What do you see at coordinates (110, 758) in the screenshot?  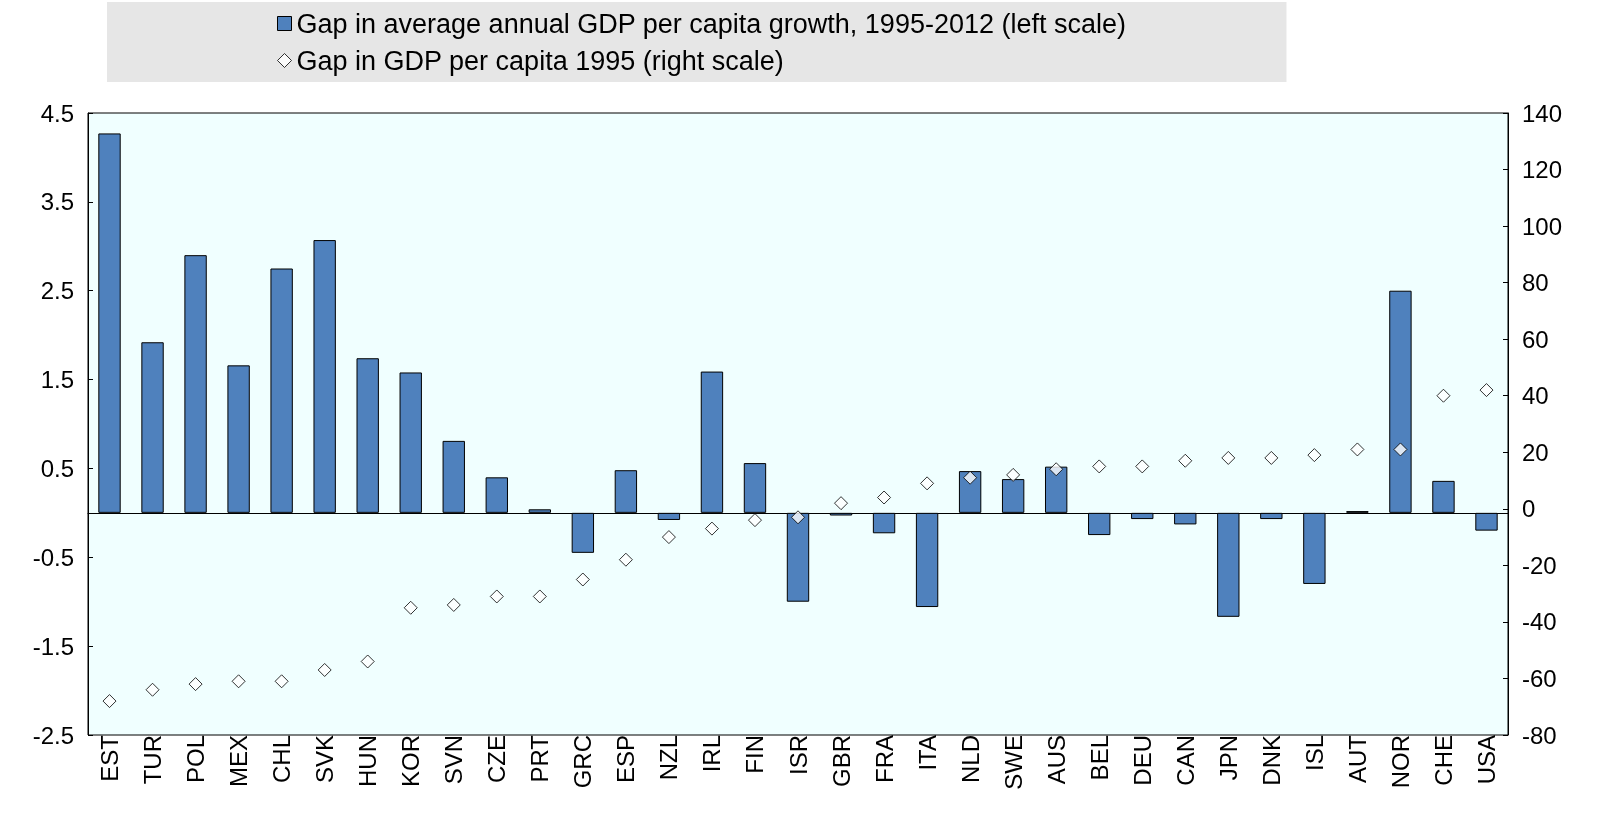 I see `x-tick-label: EST` at bounding box center [110, 758].